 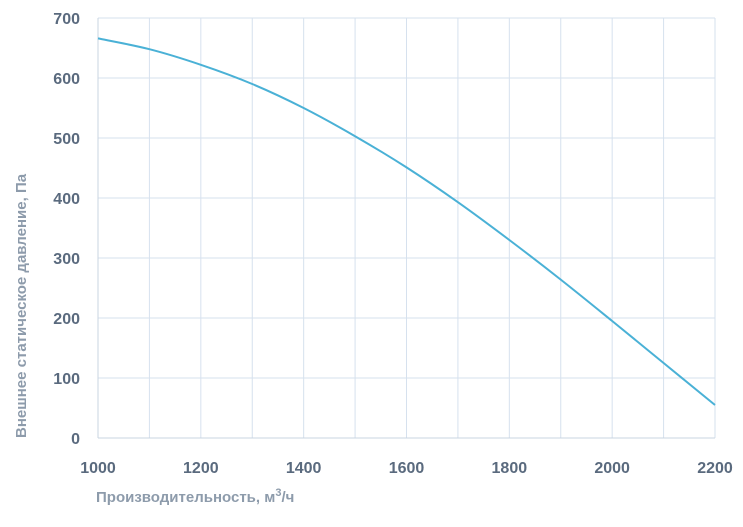 What do you see at coordinates (185, 497) in the screenshot?
I see `x-axis-title-main: Производительность, м` at bounding box center [185, 497].